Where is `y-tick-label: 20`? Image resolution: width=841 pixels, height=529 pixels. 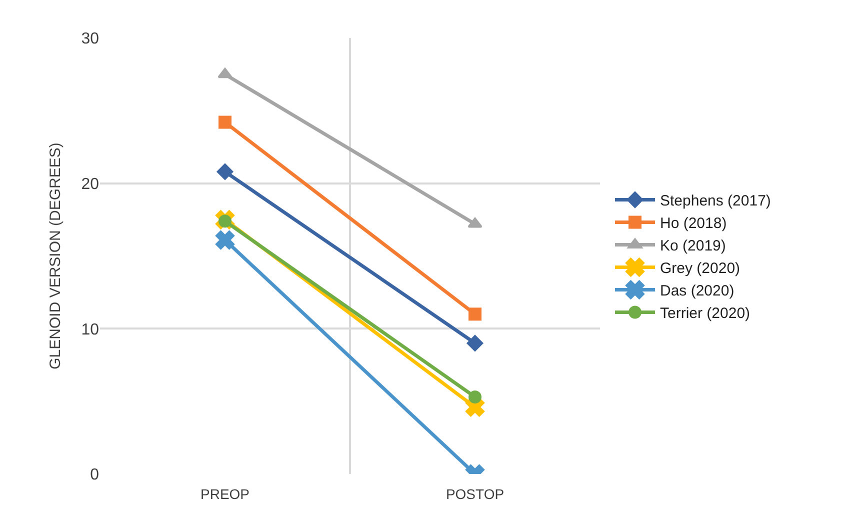 y-tick-label: 20 is located at coordinates (90, 184).